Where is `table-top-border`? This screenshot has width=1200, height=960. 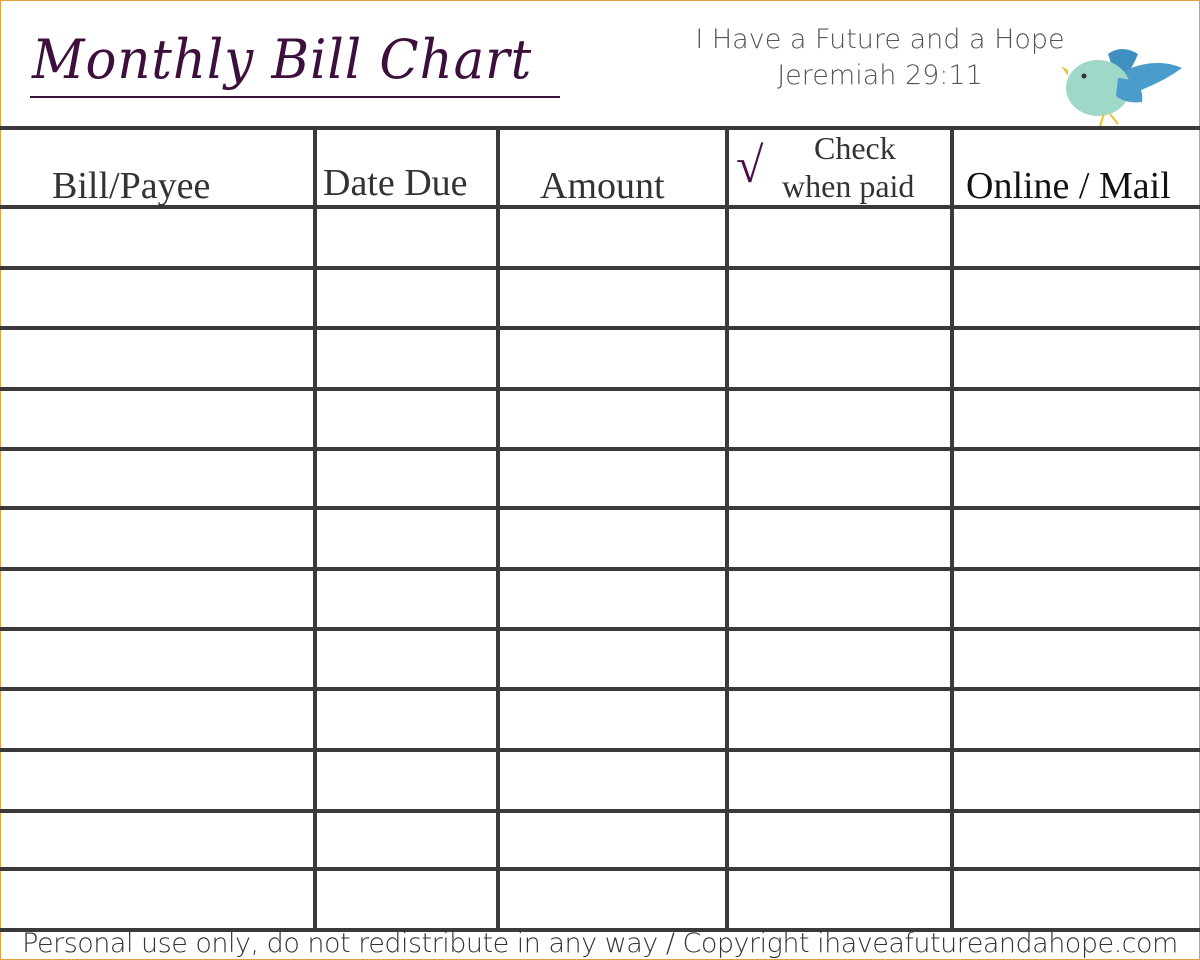 table-top-border is located at coordinates (600, 128).